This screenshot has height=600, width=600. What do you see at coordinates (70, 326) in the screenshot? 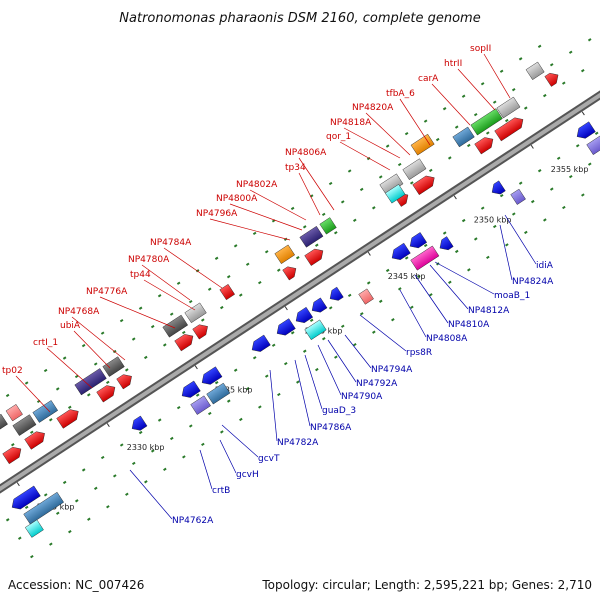
I see `gene-label-forward: ubiA` at bounding box center [70, 326].